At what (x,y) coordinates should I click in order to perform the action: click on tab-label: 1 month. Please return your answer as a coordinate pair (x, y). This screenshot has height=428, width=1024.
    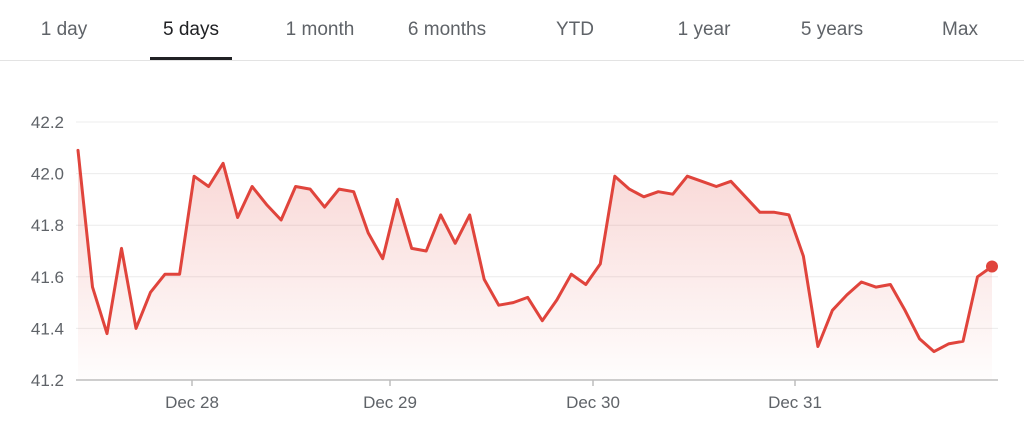
    Looking at the image, I should click on (320, 29).